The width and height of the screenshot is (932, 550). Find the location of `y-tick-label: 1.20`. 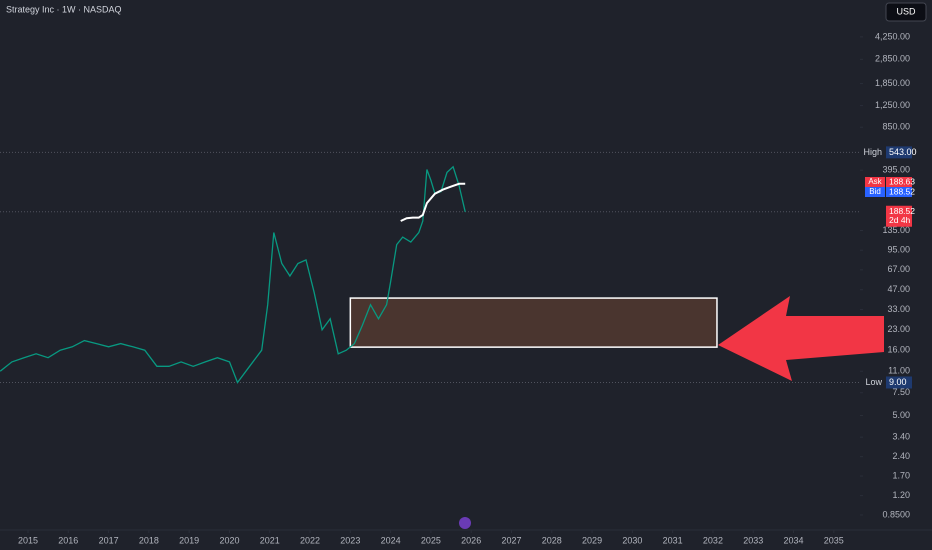

y-tick-label: 1.20 is located at coordinates (901, 495).